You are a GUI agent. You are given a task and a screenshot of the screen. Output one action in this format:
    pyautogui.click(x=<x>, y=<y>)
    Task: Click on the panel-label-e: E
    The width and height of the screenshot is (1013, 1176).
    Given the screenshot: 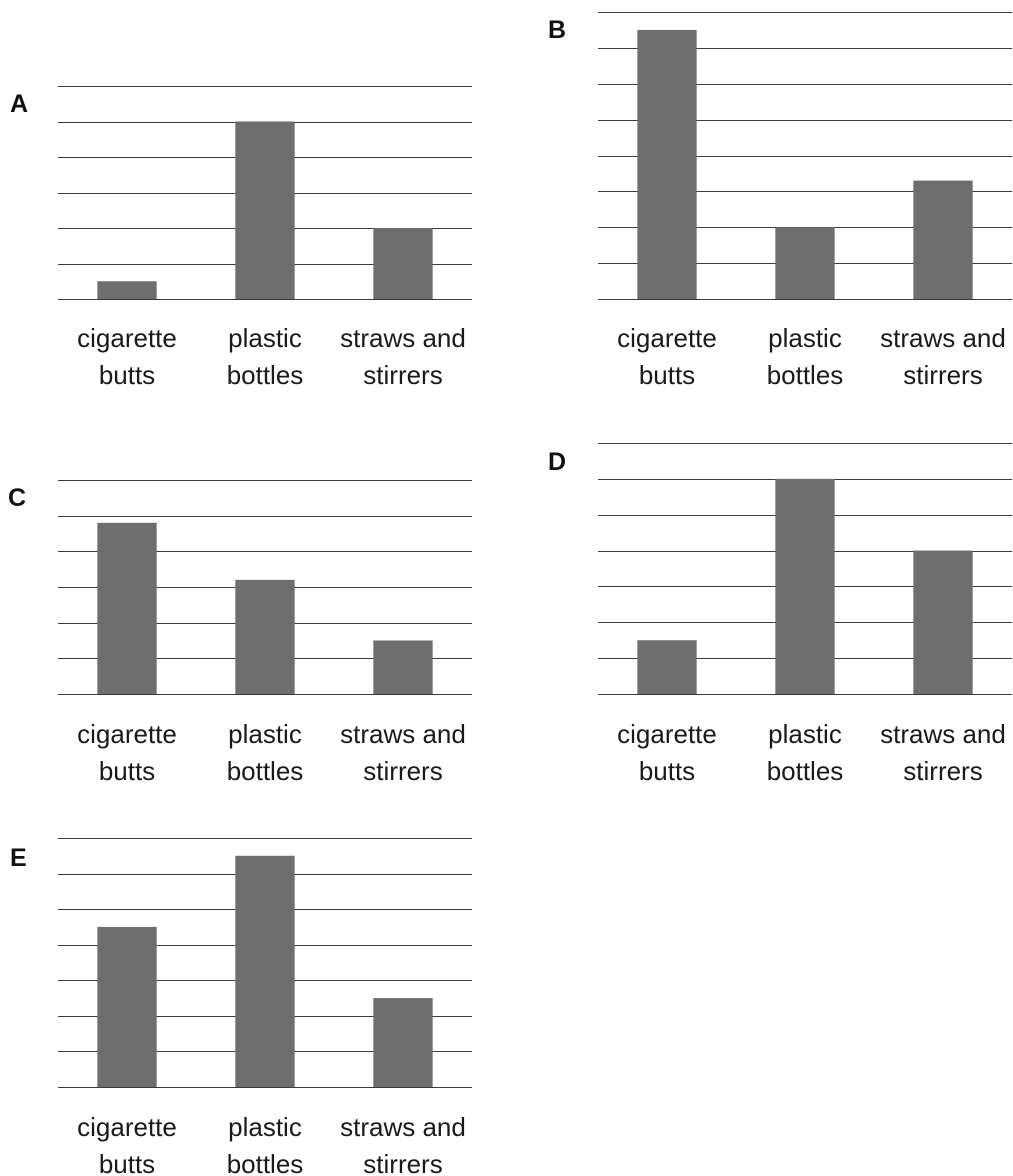 What is the action you would take?
    pyautogui.click(x=18, y=858)
    